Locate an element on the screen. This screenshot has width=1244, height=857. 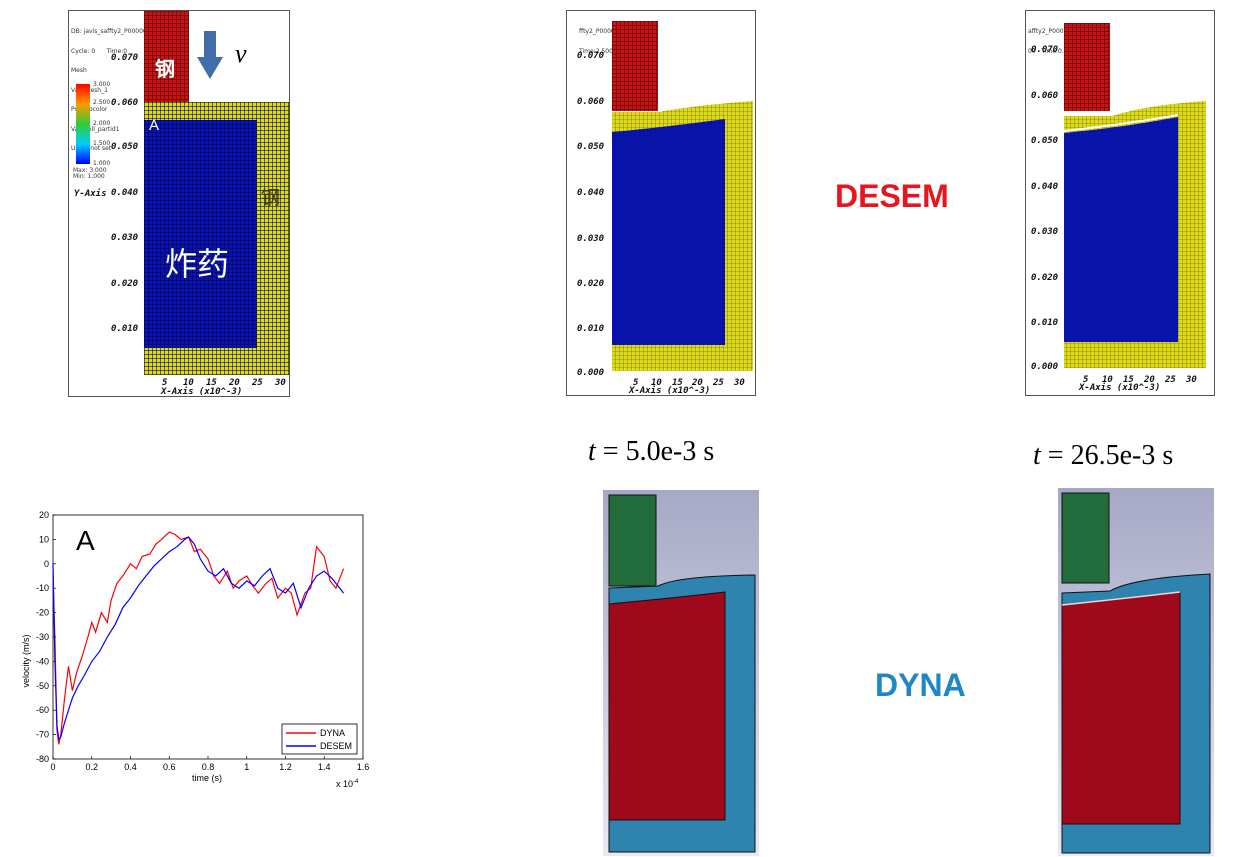
x-tick-label: 1.4 is located at coordinates (324, 767).